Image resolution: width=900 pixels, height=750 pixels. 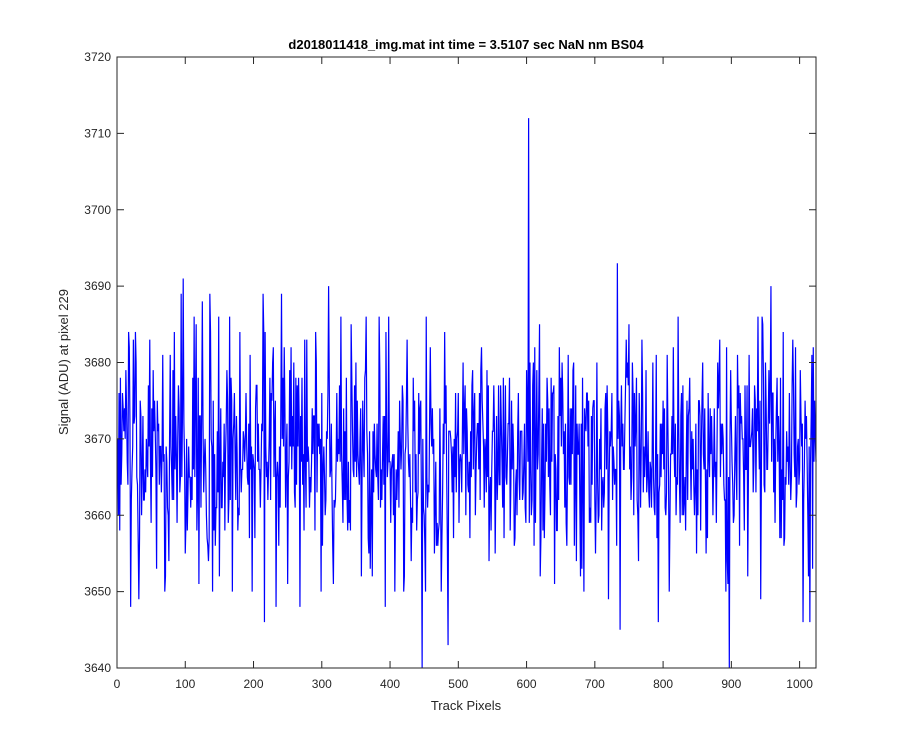 What do you see at coordinates (731, 684) in the screenshot?
I see `x-tick-label: 900` at bounding box center [731, 684].